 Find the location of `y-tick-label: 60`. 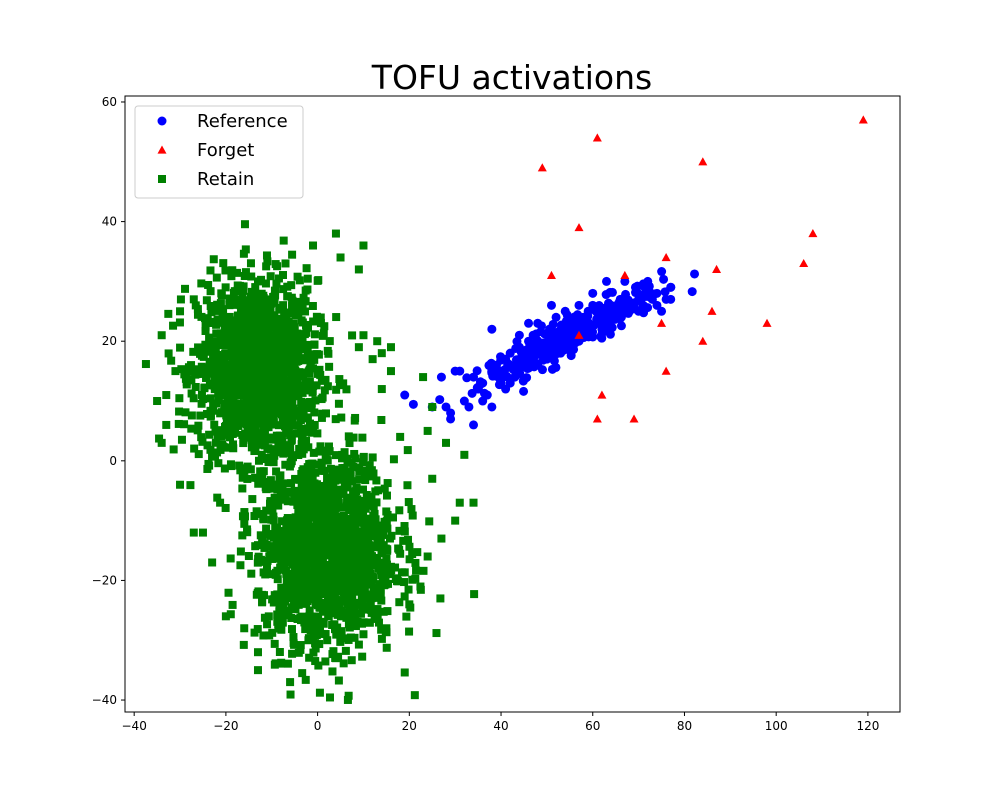

y-tick-label: 60 is located at coordinates (109, 102).